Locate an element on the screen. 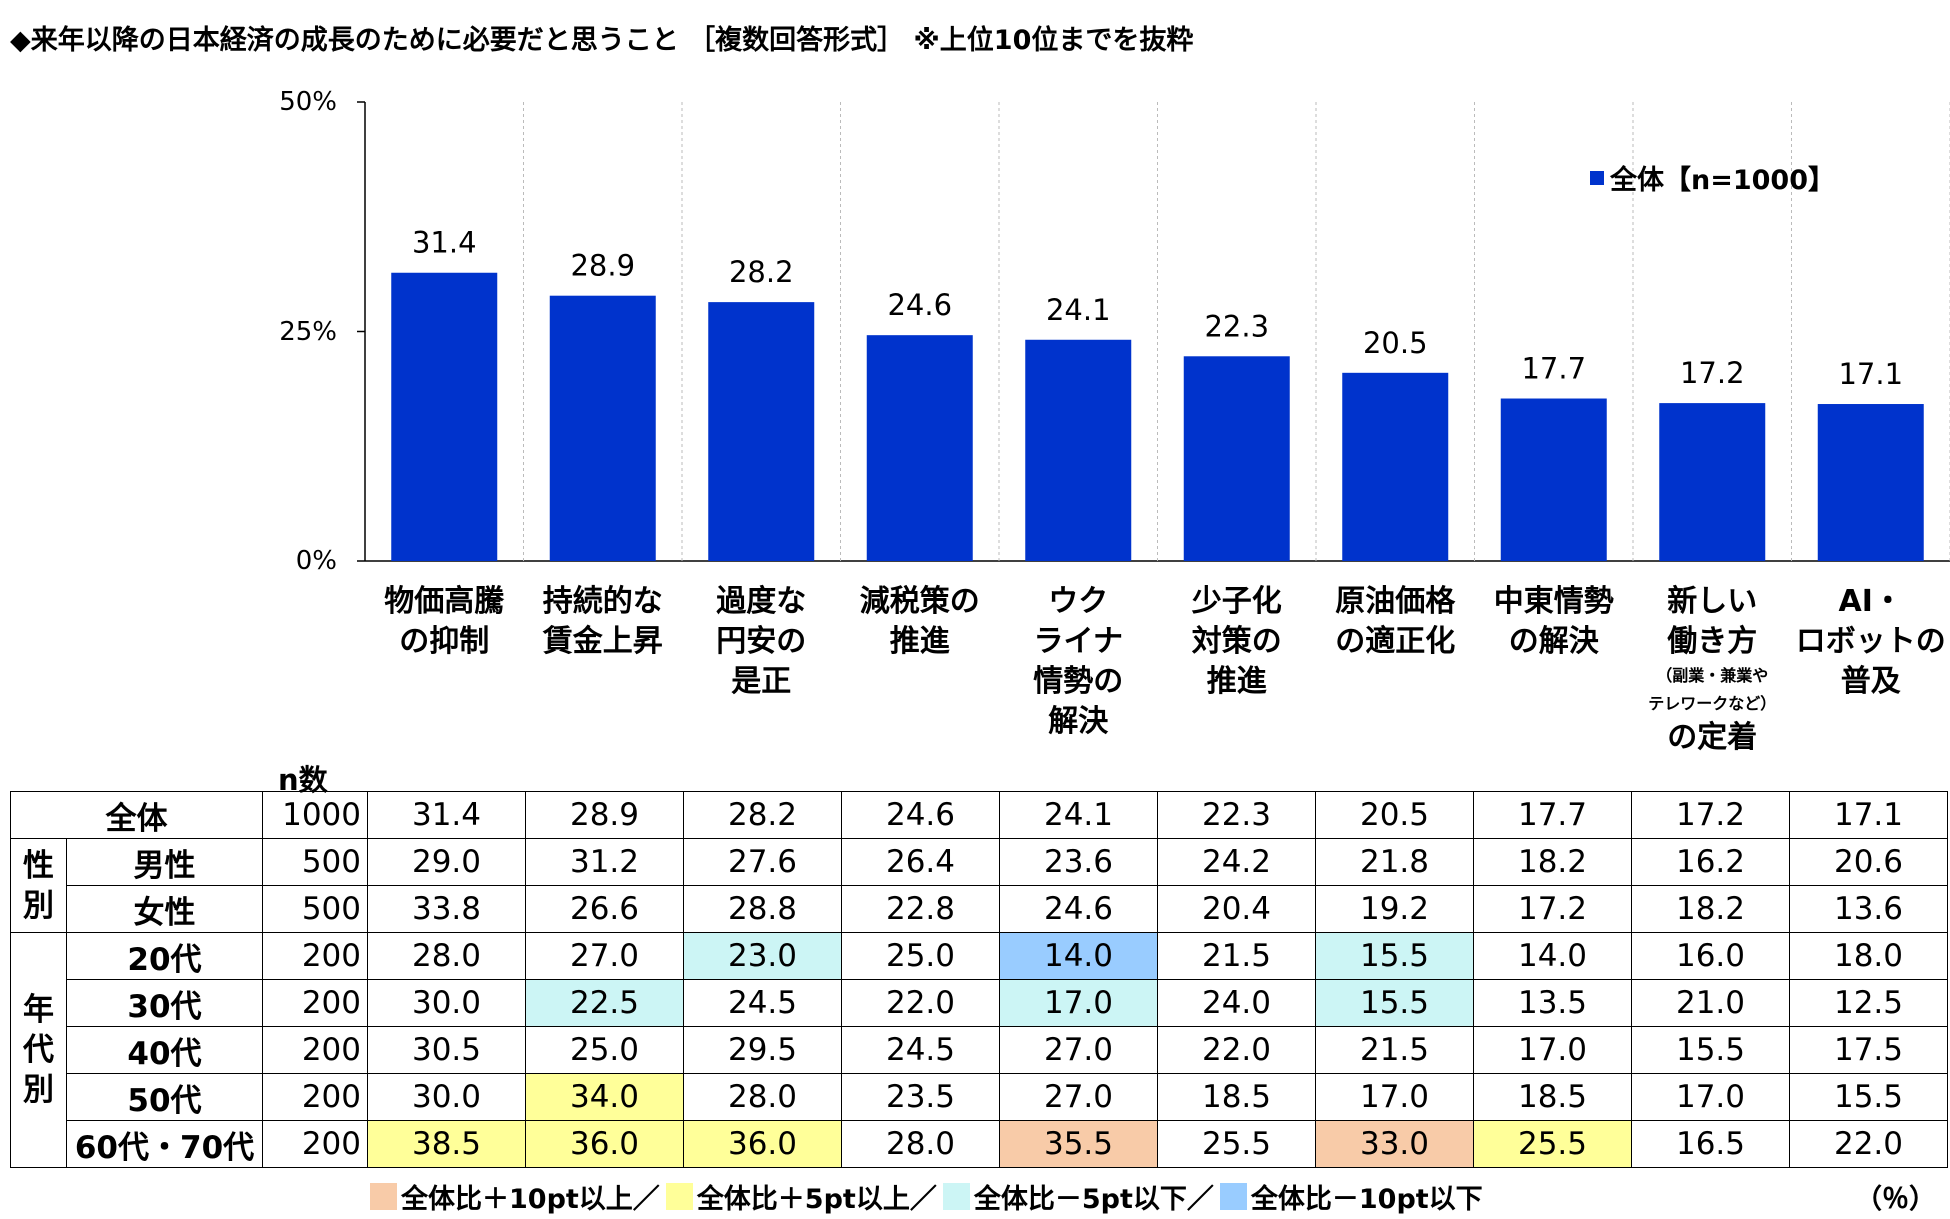 The image size is (1950, 1219). highlight-legend-item: 全体比＋5pt以上／ is located at coordinates (801, 1196).